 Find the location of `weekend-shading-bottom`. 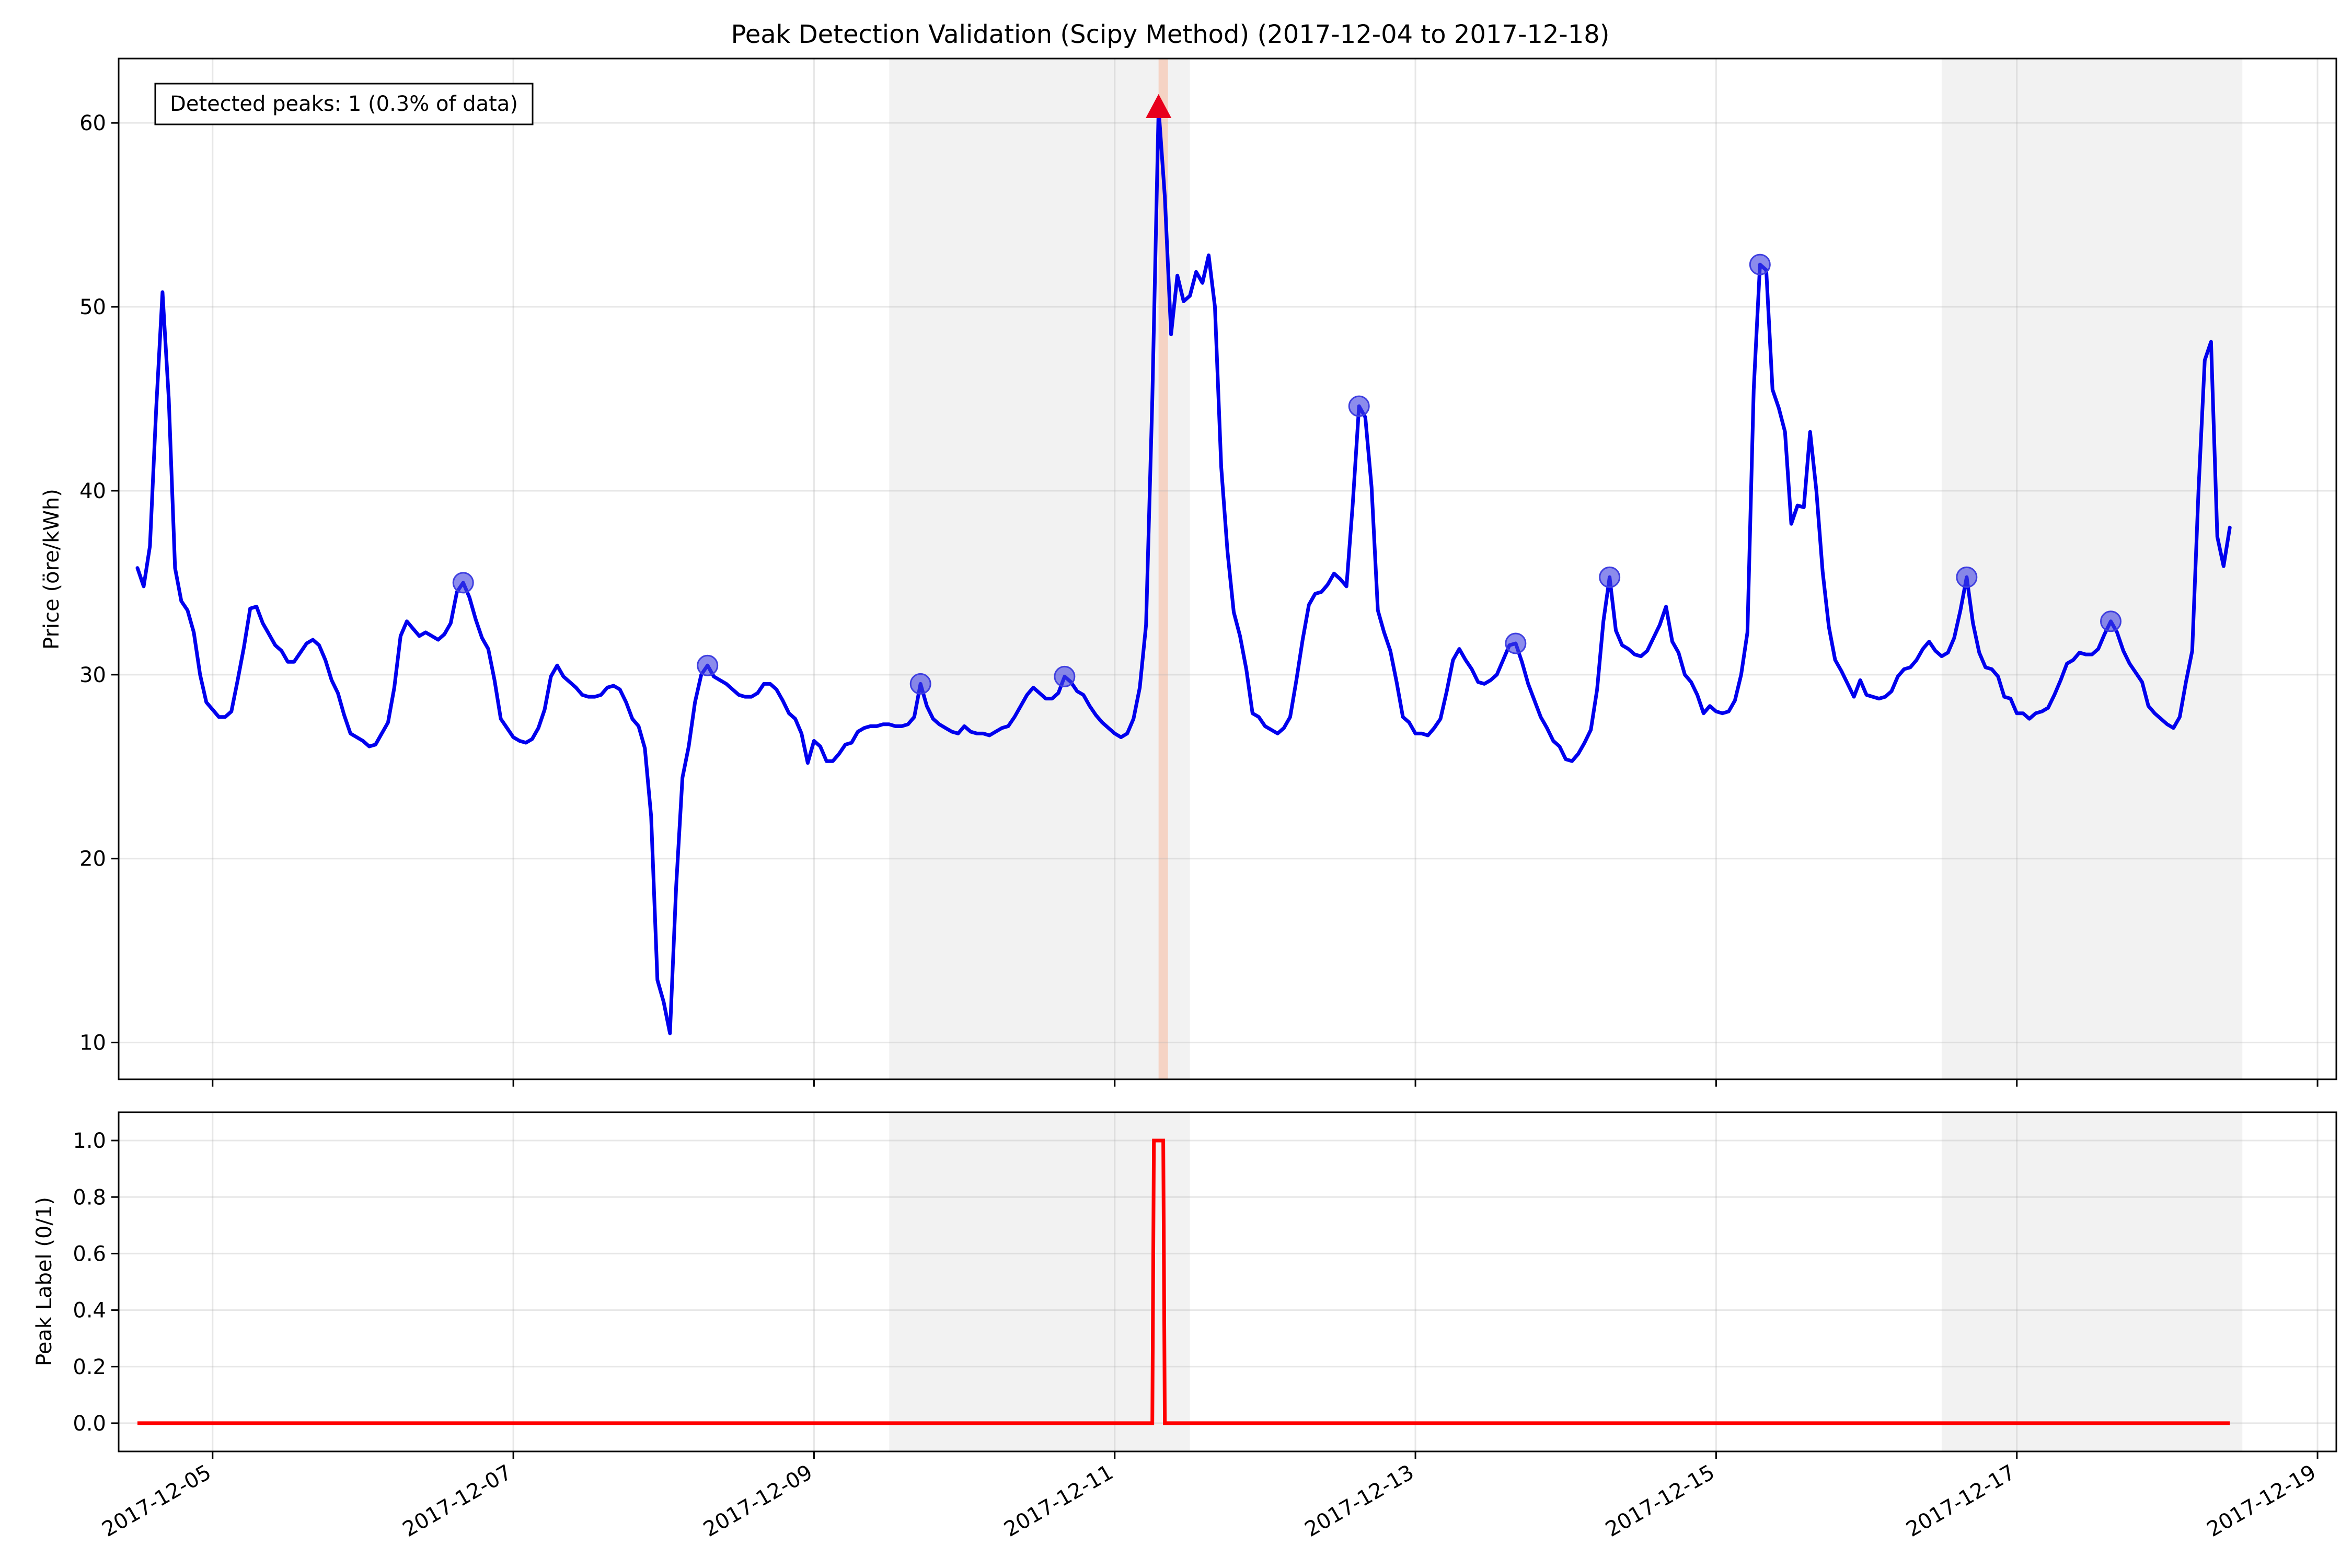

weekend-shading-bottom is located at coordinates (1566, 1281).